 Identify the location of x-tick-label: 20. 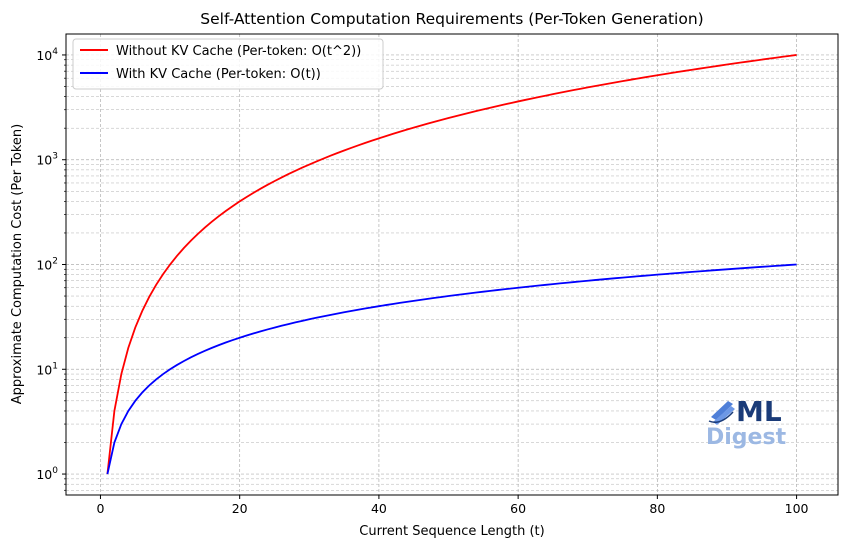
(240, 508).